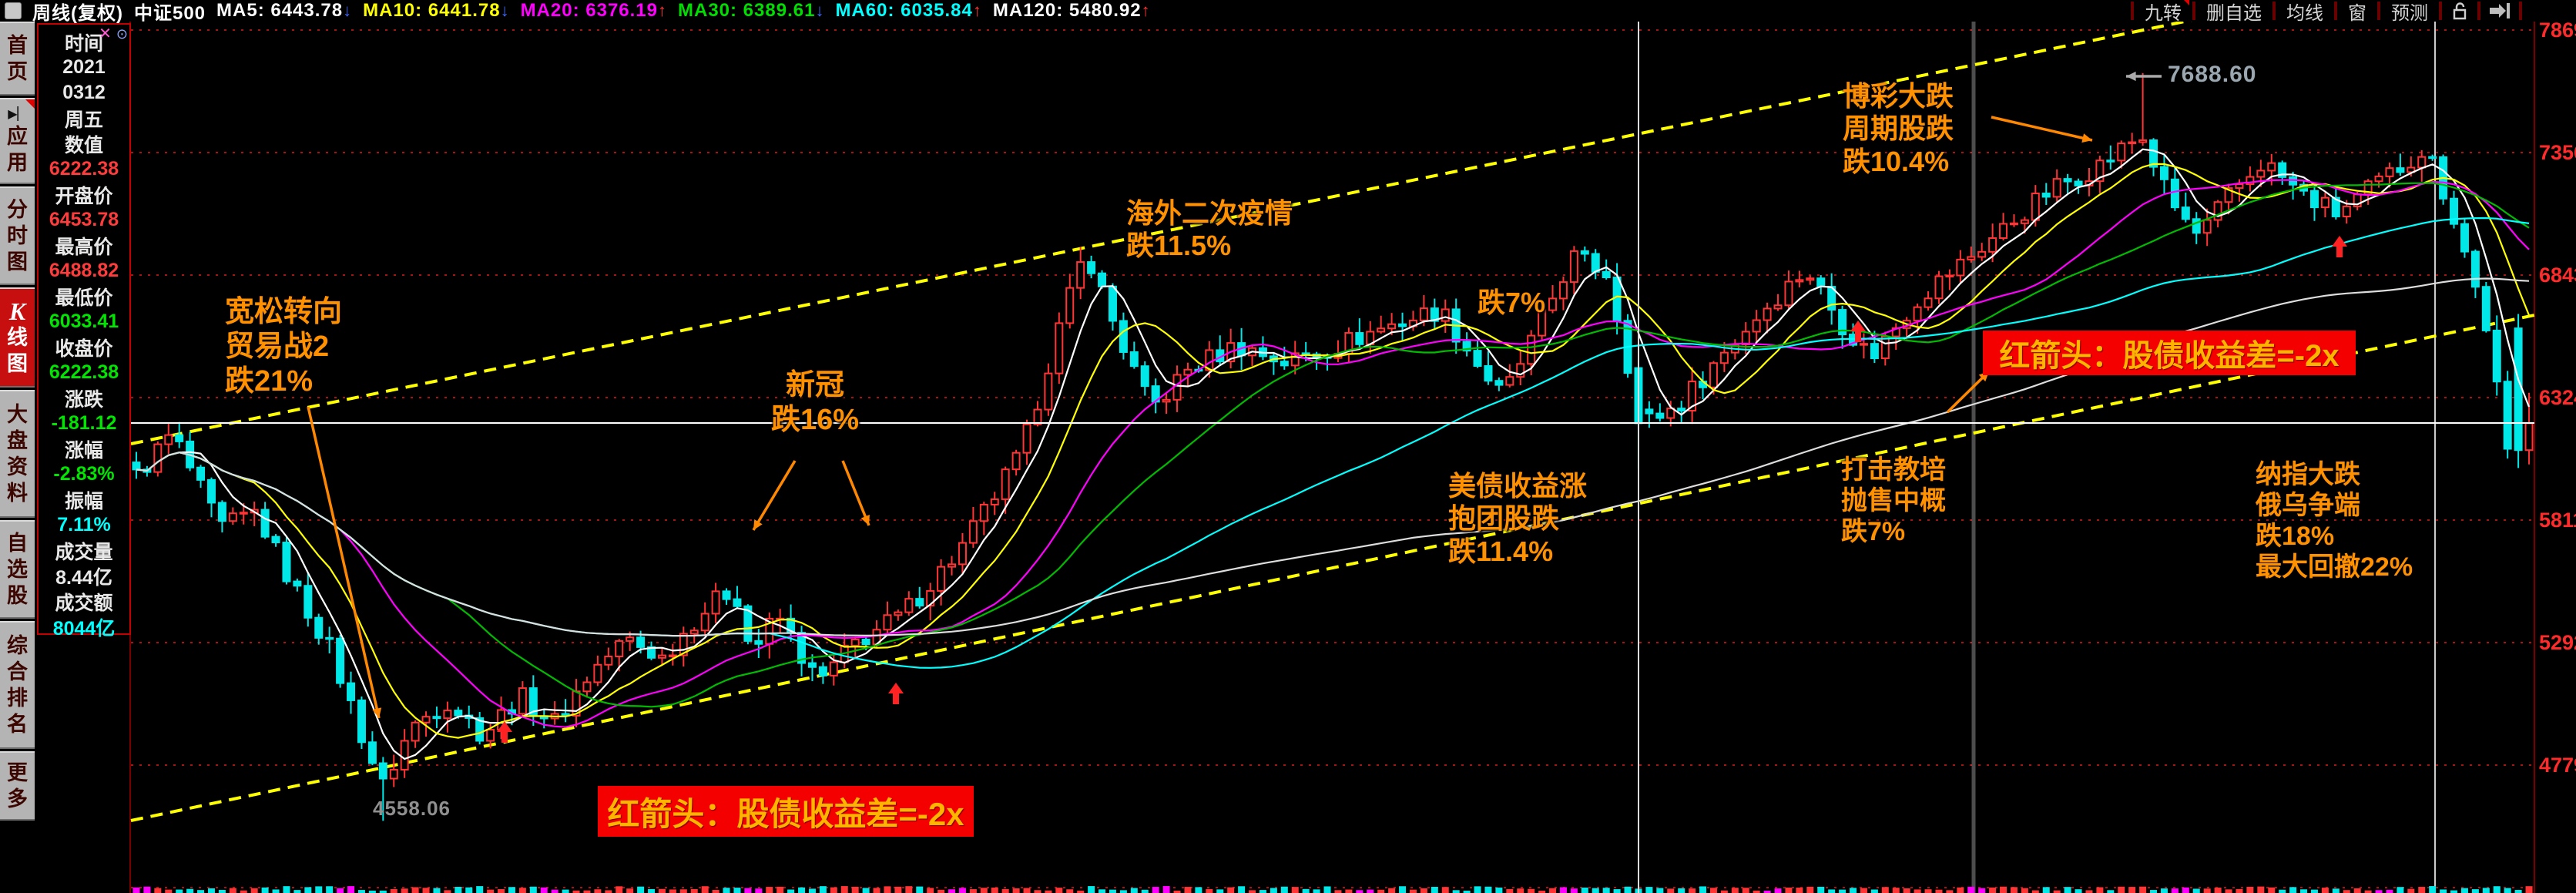  What do you see at coordinates (284, 10) in the screenshot?
I see `ma-legend-item: MA5: 6443.78↓` at bounding box center [284, 10].